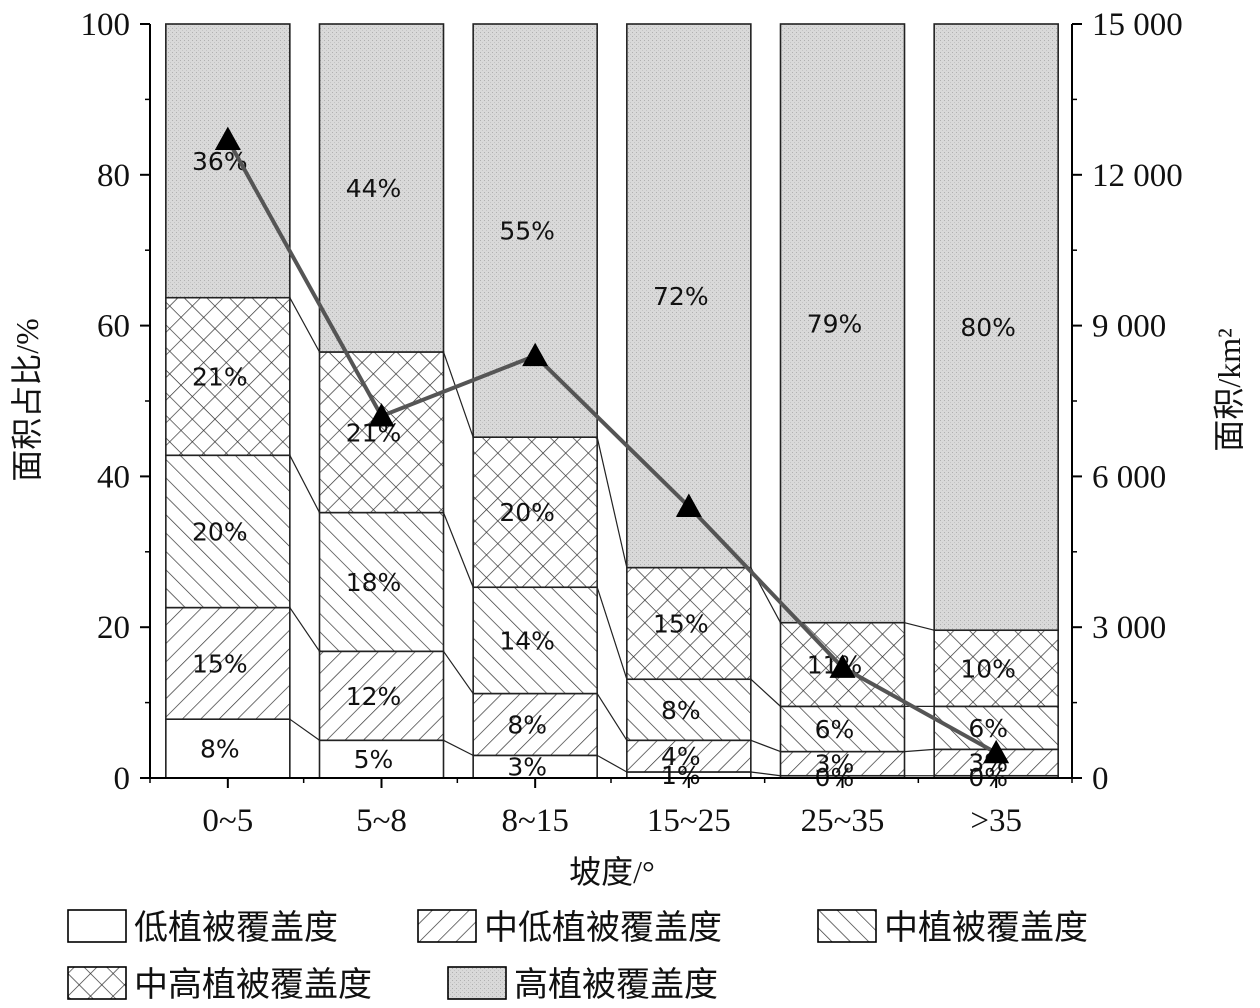 This screenshot has height=1008, width=1260. Describe the element at coordinates (1129, 628) in the screenshot. I see `y-right-tick-label: 3 000` at that location.